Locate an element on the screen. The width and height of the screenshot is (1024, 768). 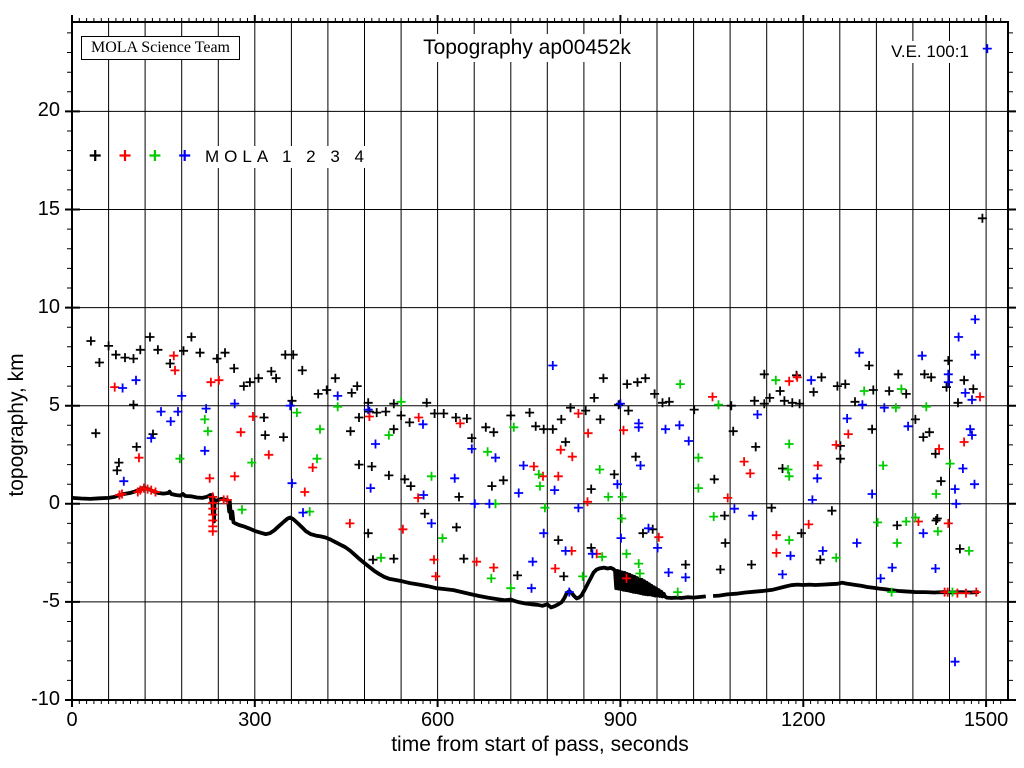
legend-label: MOLA 1 2 3 4 is located at coordinates (287, 157).